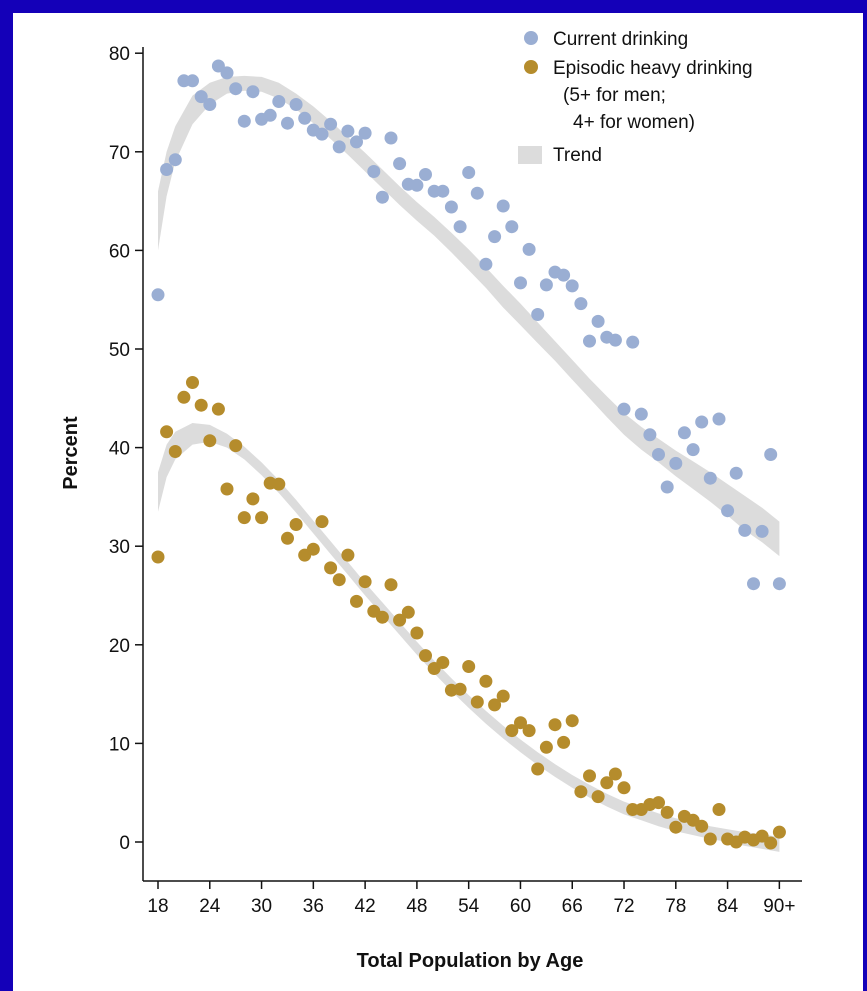 The height and width of the screenshot is (991, 867). What do you see at coordinates (119, 547) in the screenshot?
I see `y-tick-label: 30` at bounding box center [119, 547].